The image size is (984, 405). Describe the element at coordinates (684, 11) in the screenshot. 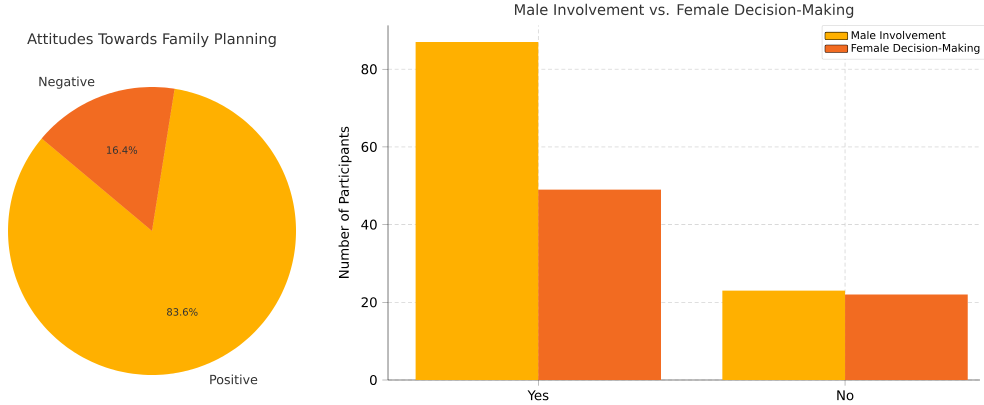

I see `chart-title: Male Involvement vs. Female Decision-Making` at that location.